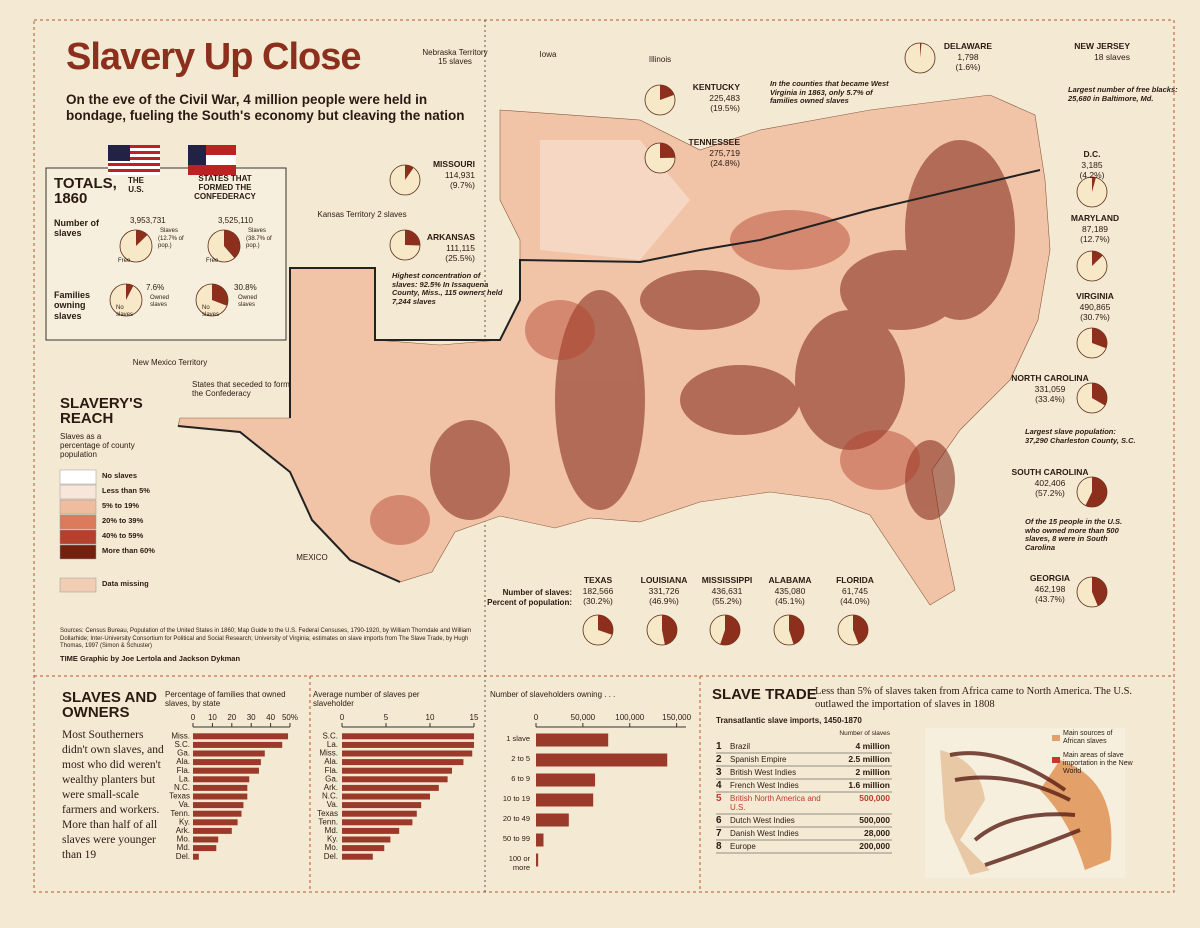 Image resolution: width=1200 pixels, height=928 pixels. What do you see at coordinates (235, 220) in the screenshot?
I see `value: 3,525,110` at bounding box center [235, 220].